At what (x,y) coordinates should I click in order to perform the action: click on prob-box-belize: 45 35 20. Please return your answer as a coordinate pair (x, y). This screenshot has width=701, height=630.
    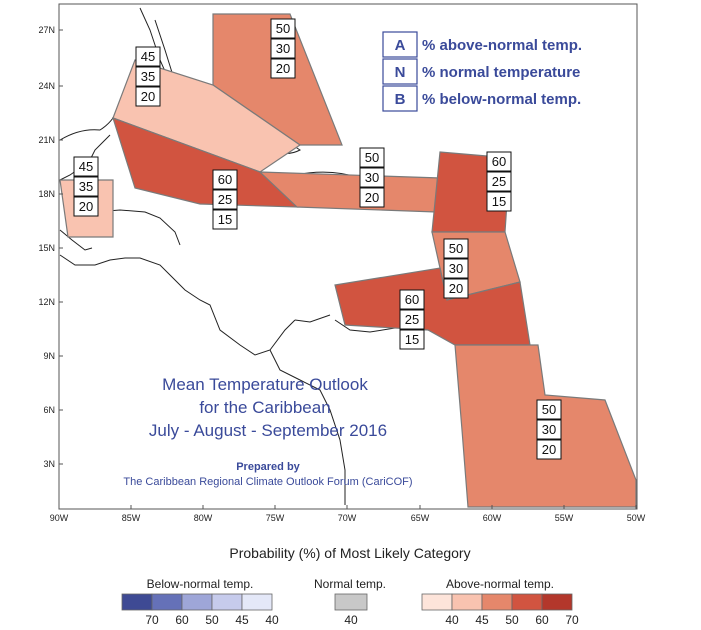
    Looking at the image, I should click on (86, 186).